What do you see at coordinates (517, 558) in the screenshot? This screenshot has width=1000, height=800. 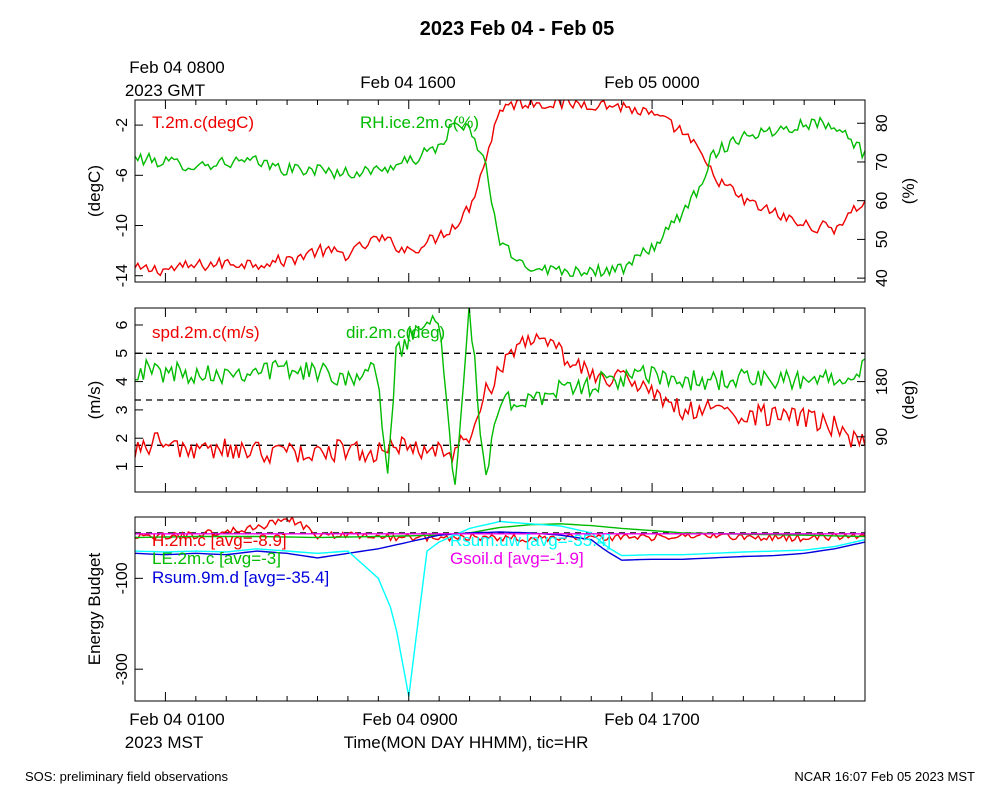 I see `legend-gsoil: Gsoil.d [avg=-1.9]` at bounding box center [517, 558].